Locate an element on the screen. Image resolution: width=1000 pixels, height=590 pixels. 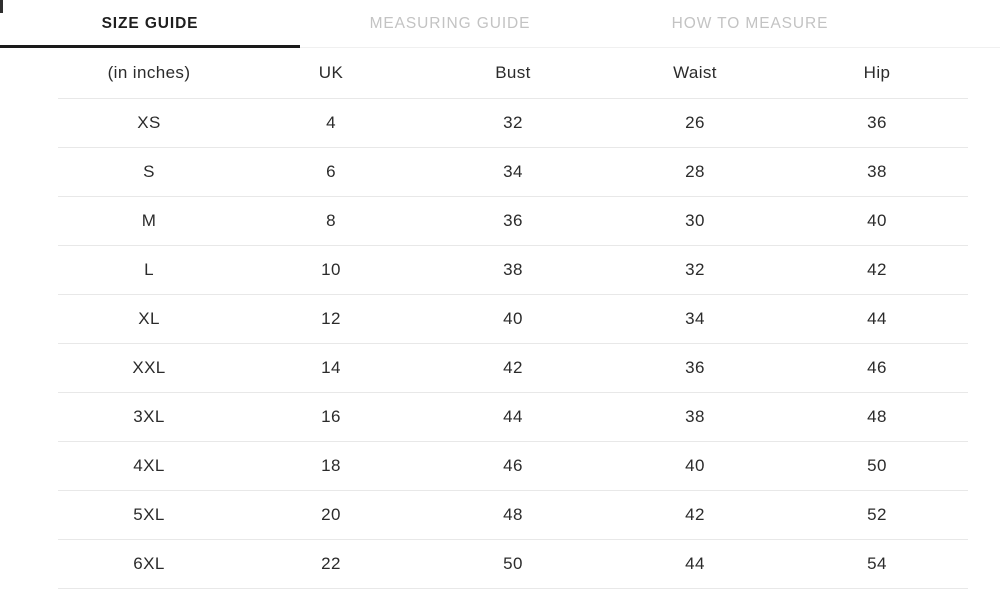
size-row: M 8 36 30 40 is located at coordinates (513, 221).